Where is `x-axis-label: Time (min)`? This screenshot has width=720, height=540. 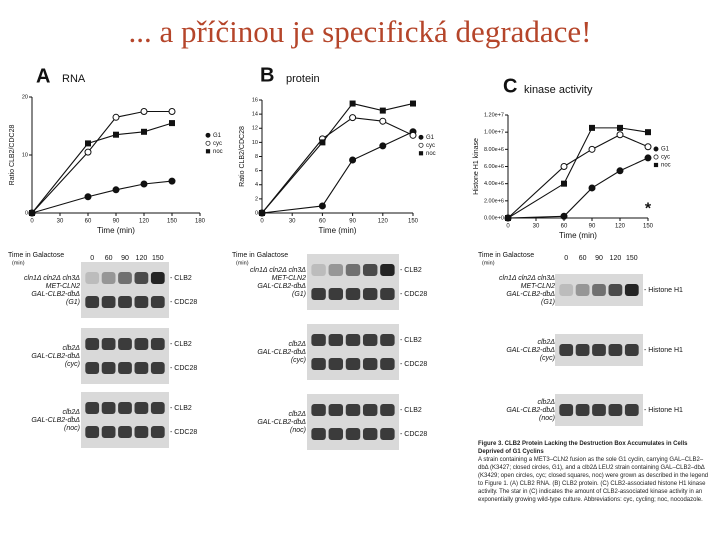 x-axis-label: Time (min) is located at coordinates (578, 235).